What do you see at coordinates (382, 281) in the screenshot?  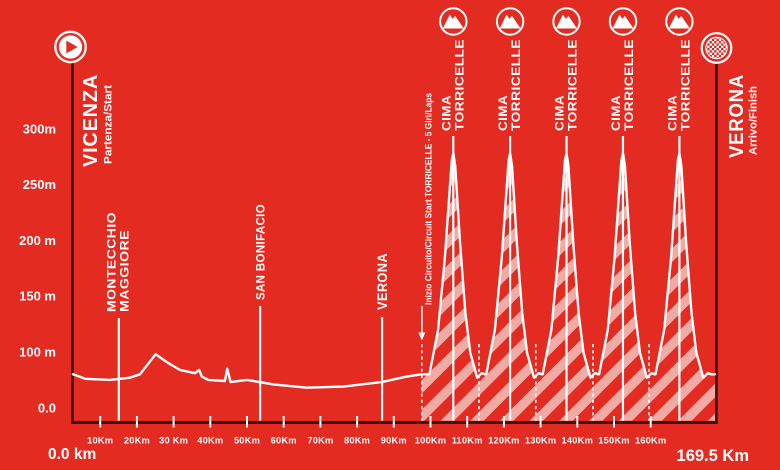 I see `marker-label-verona-mid: VERONA` at bounding box center [382, 281].